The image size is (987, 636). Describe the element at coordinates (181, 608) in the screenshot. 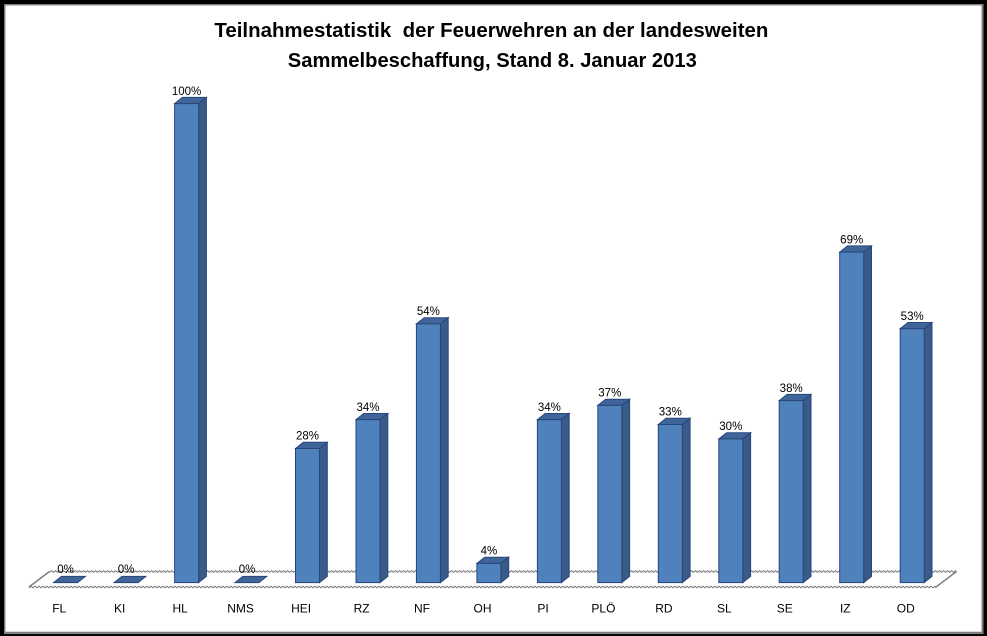

I see `svg-text: HL` at that location.